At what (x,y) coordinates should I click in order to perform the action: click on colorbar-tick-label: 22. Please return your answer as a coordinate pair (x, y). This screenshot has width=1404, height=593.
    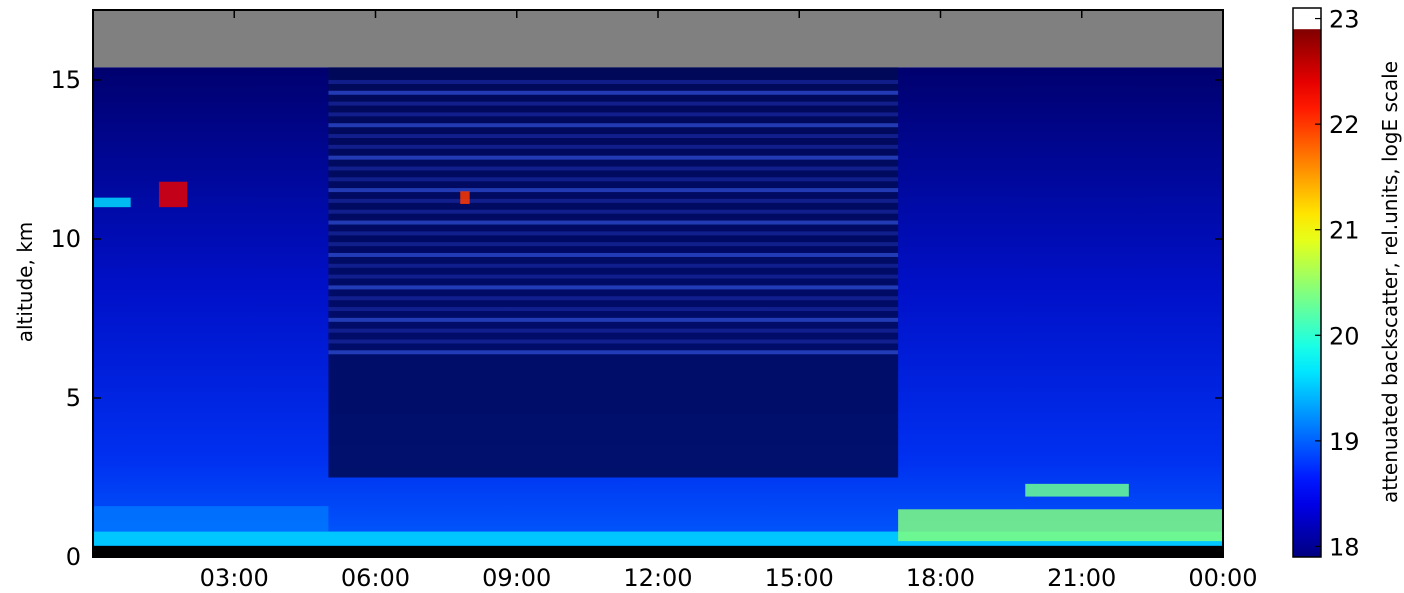
    Looking at the image, I should click on (1344, 125).